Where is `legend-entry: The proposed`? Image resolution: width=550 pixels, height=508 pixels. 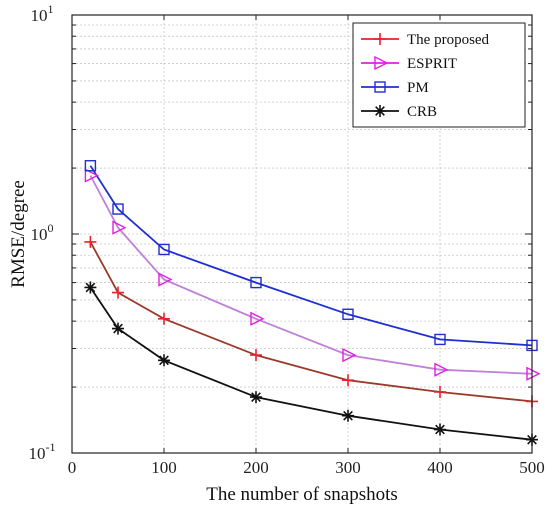 legend-entry: The proposed is located at coordinates (448, 40).